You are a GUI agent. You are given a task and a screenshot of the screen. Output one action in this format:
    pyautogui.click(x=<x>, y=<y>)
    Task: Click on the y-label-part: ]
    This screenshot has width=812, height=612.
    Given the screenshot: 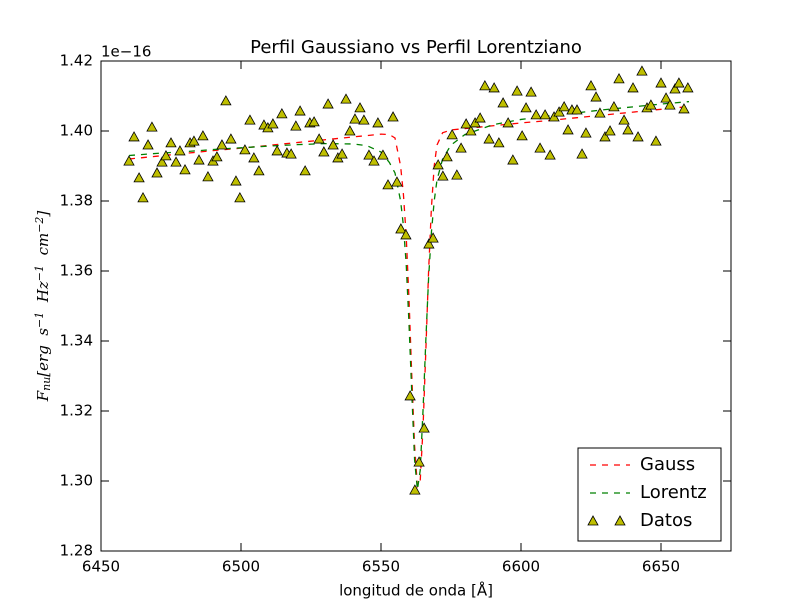 What is the action you would take?
    pyautogui.click(x=43, y=214)
    